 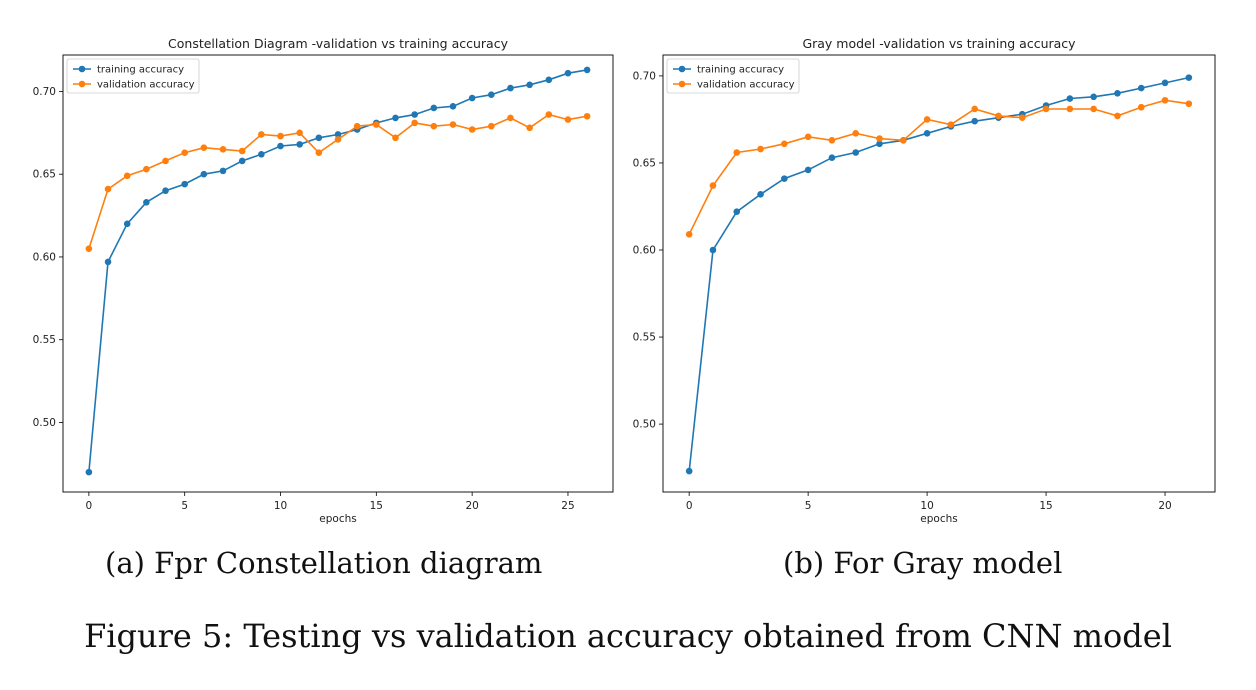 What do you see at coordinates (923, 563) in the screenshot?
I see `subcaption-b: (b) For Gray model` at bounding box center [923, 563].